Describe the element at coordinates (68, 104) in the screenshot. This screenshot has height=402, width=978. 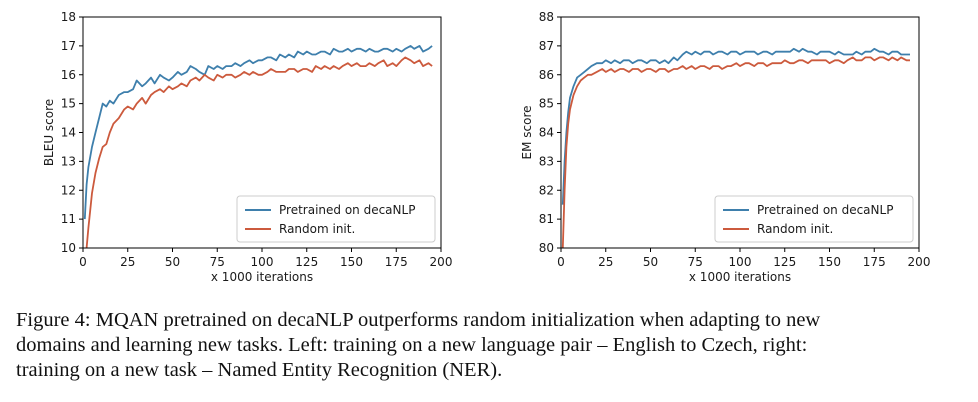
I see `y-tick-label: 15` at that location.